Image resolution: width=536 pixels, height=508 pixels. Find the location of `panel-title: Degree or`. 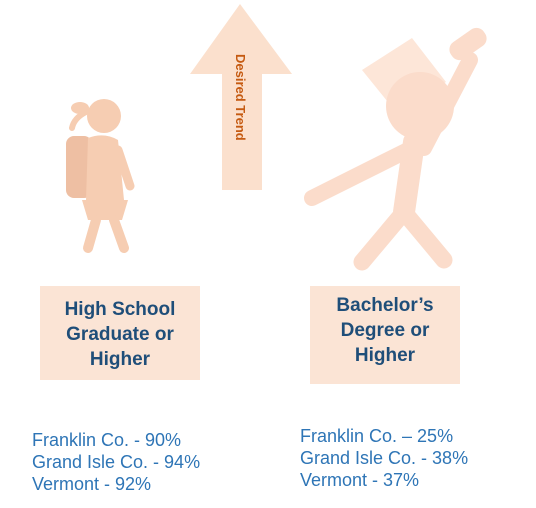

panel-title: Degree or is located at coordinates (385, 330).